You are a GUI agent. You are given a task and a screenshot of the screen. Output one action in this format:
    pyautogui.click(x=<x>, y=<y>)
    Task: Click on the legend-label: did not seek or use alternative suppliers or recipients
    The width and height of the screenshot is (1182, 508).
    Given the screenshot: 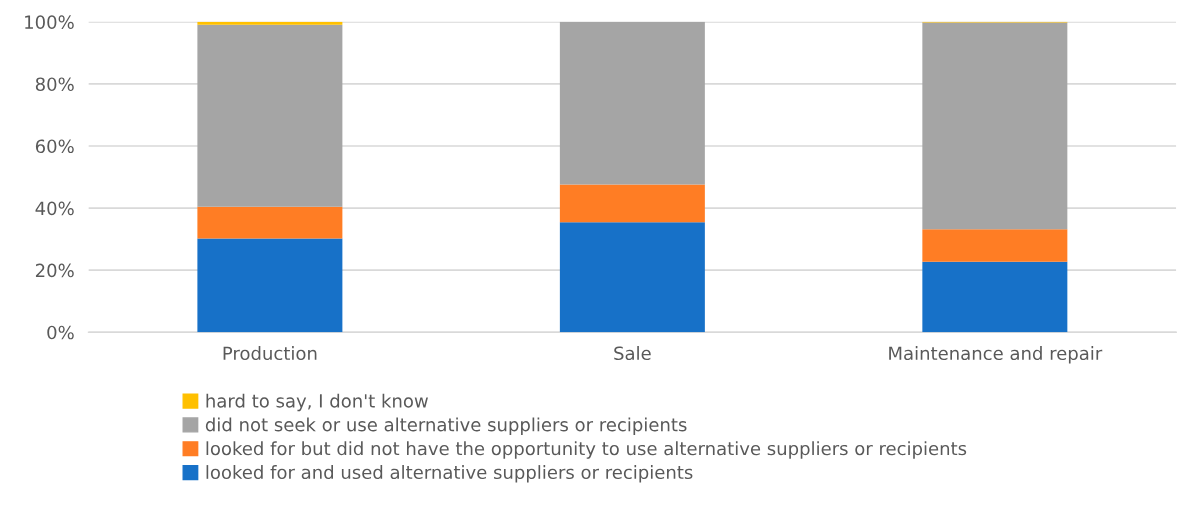 What is the action you would take?
    pyautogui.click(x=446, y=426)
    